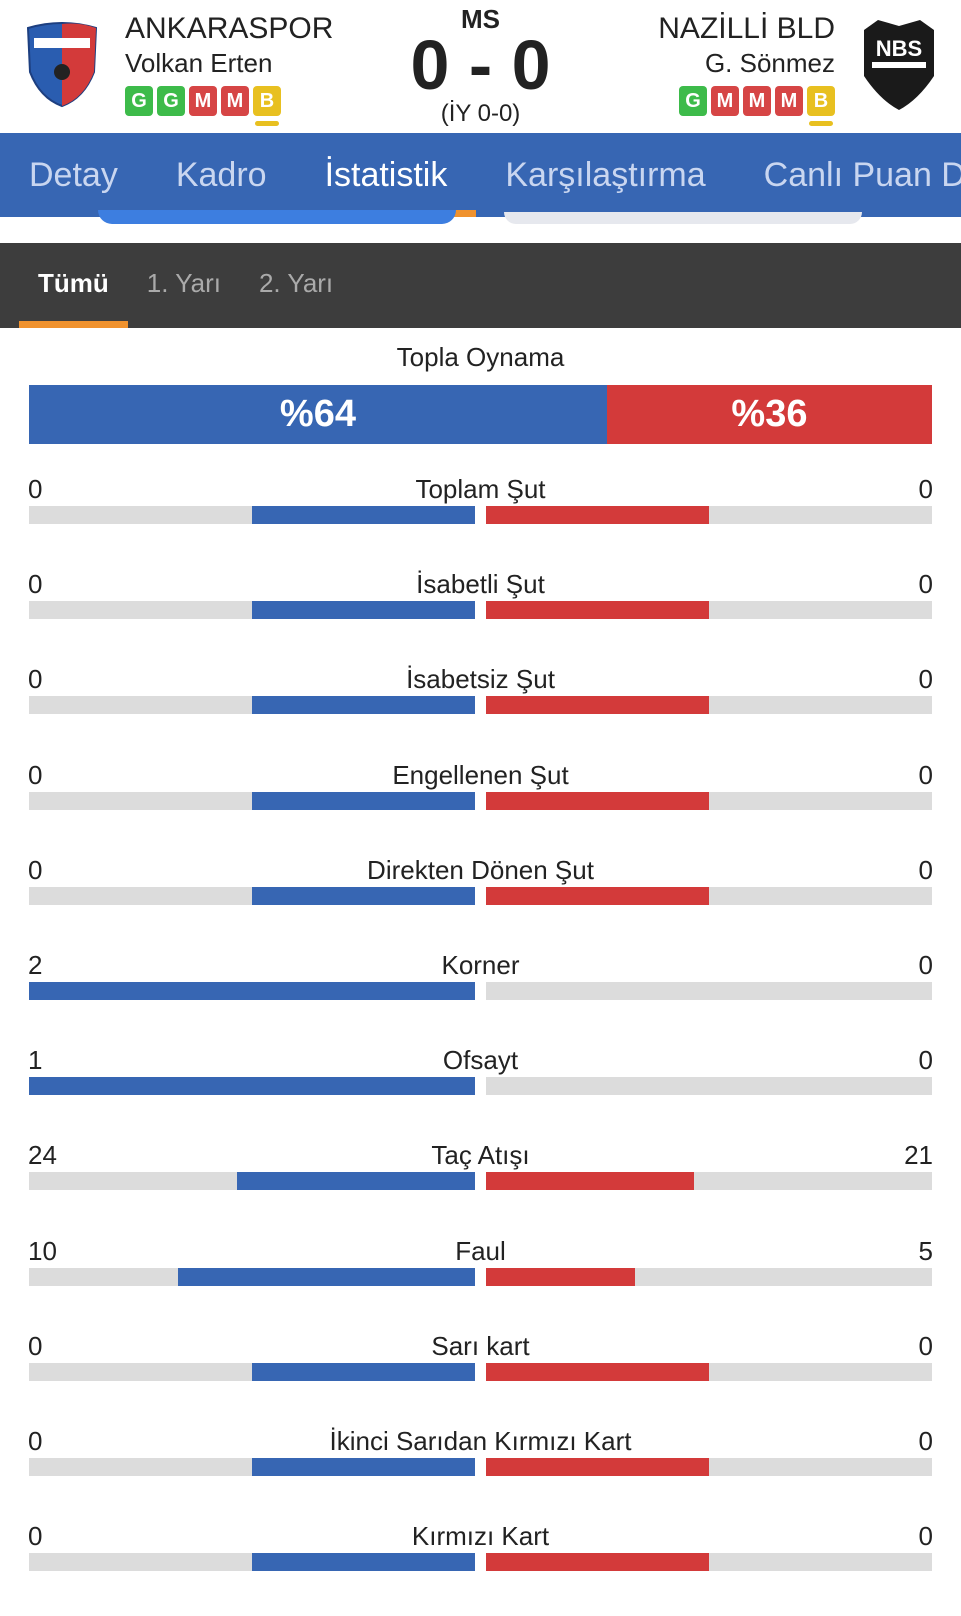 Image resolution: width=961 pixels, height=1616 pixels. I want to click on score: 0 - 0, so click(480, 65).